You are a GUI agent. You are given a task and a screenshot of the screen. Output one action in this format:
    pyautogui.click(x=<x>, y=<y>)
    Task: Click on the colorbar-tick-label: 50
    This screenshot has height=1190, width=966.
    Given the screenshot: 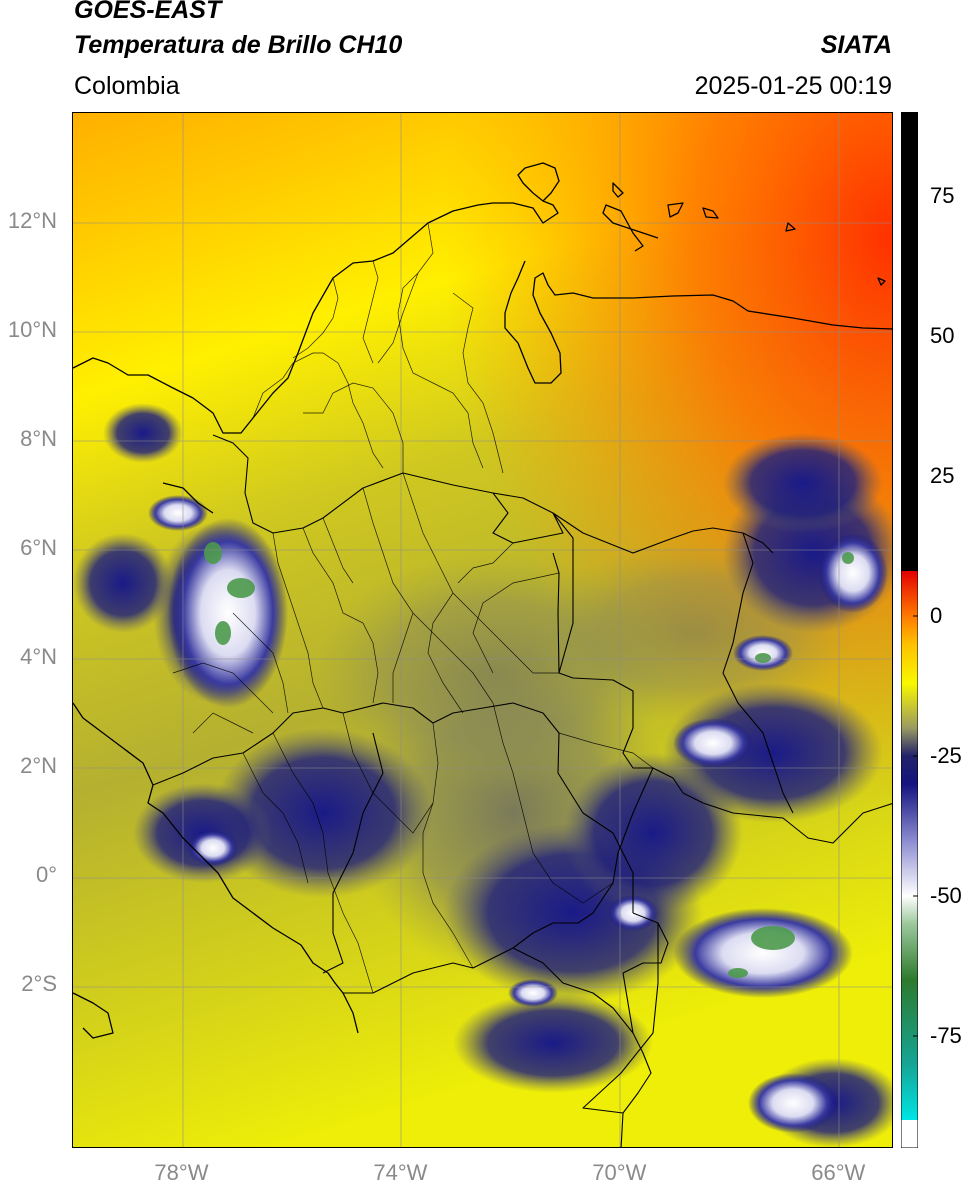 What is the action you would take?
    pyautogui.click(x=942, y=335)
    